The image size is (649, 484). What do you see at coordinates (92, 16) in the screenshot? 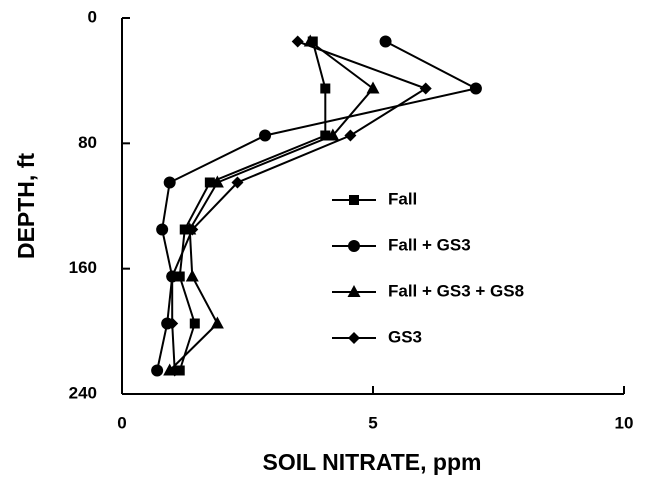
I see `y-tick-label: 0` at bounding box center [92, 16].